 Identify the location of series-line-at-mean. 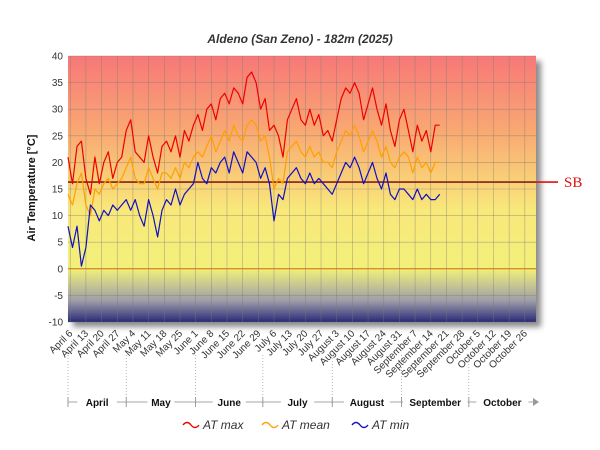
(253, 168).